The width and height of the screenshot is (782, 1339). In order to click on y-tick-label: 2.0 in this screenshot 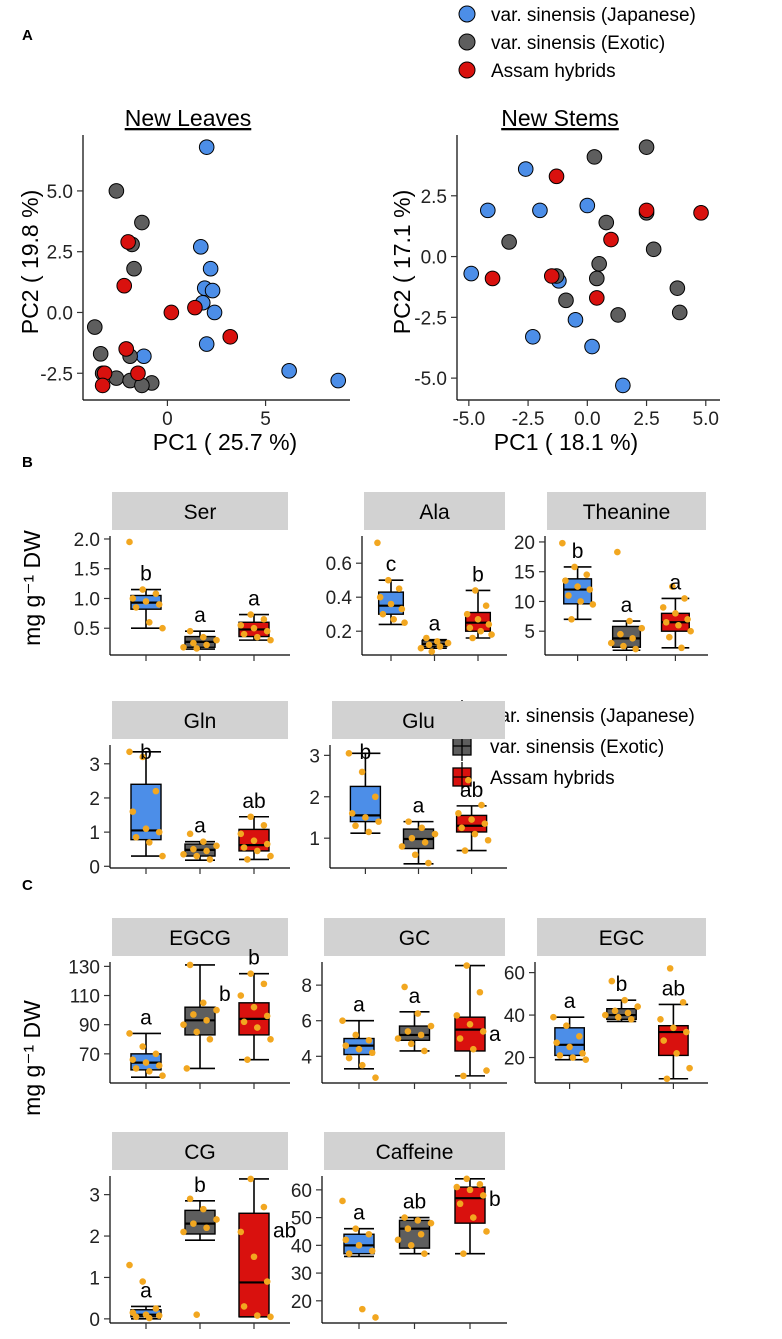, I will do `click(87, 540)`.